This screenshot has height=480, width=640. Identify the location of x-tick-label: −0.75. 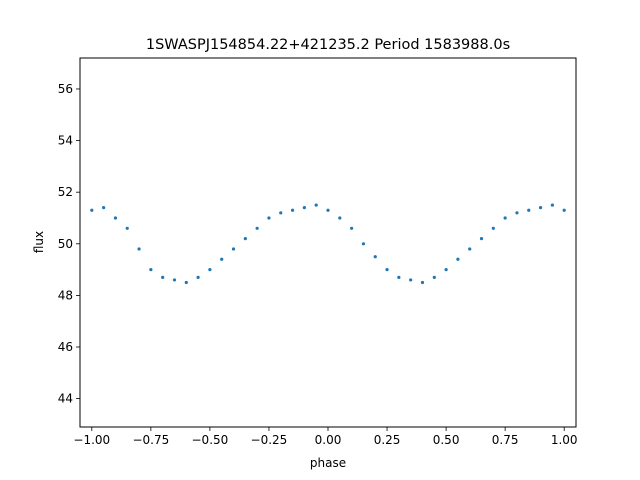
(150, 440).